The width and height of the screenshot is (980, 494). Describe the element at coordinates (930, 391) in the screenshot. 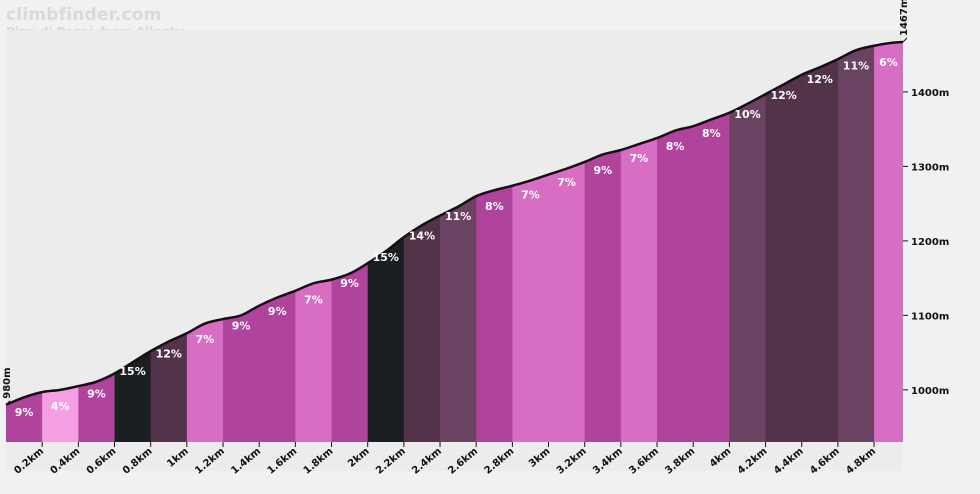

I see `elevation-tick-label-0: 1000m` at that location.